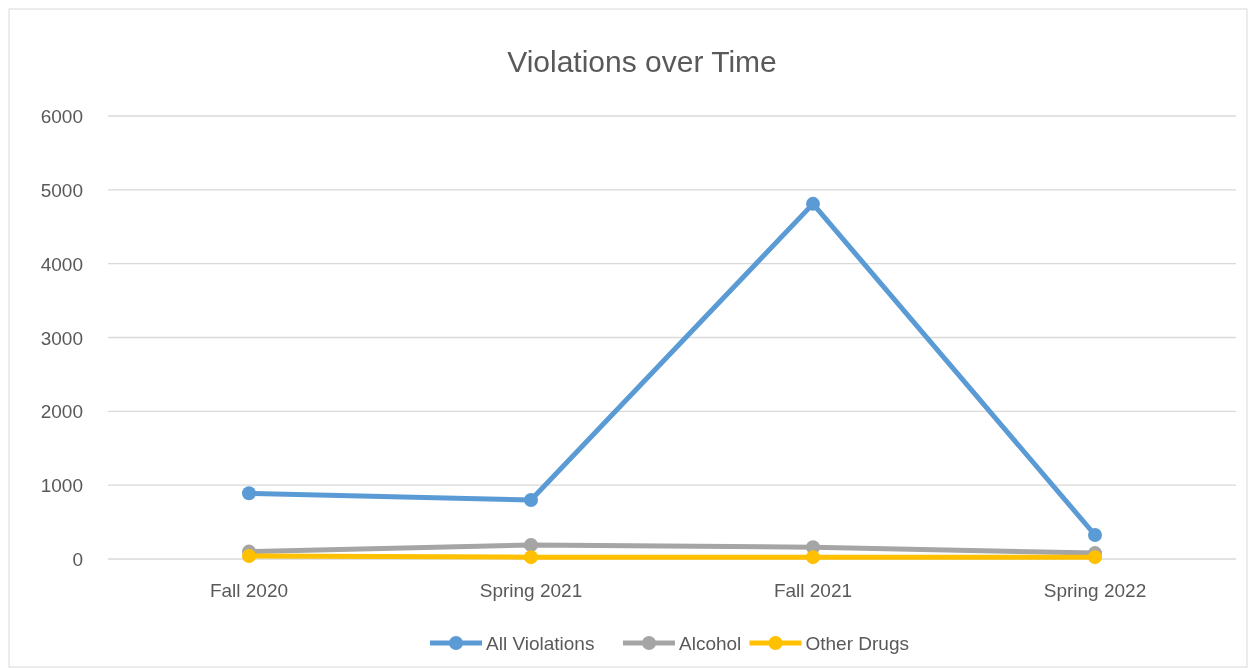 Image resolution: width=1252 pixels, height=668 pixels. What do you see at coordinates (249, 590) in the screenshot?
I see `x-tick-label: Fall 2020` at bounding box center [249, 590].